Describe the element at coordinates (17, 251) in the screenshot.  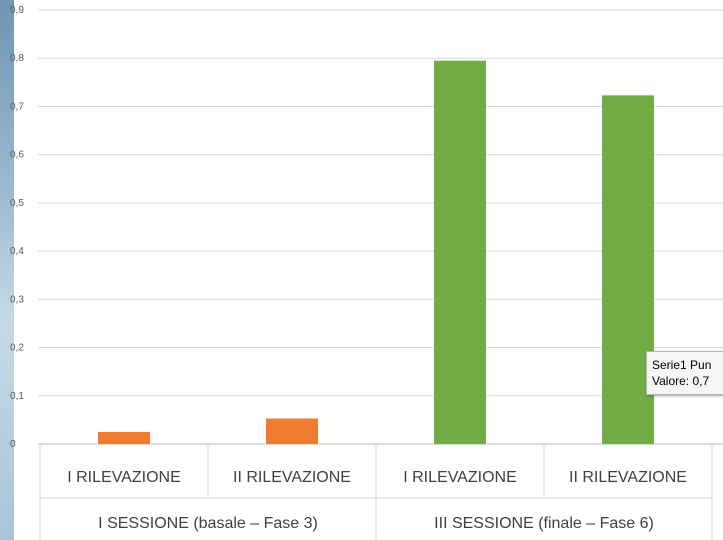
I see `y-tick-label: 0,4` at that location.